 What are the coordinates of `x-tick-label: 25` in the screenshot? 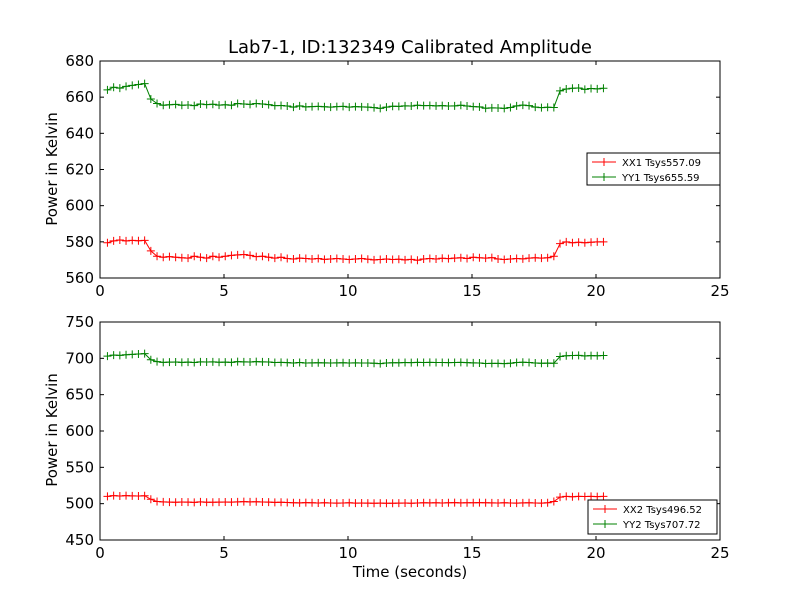 It's located at (719, 553).